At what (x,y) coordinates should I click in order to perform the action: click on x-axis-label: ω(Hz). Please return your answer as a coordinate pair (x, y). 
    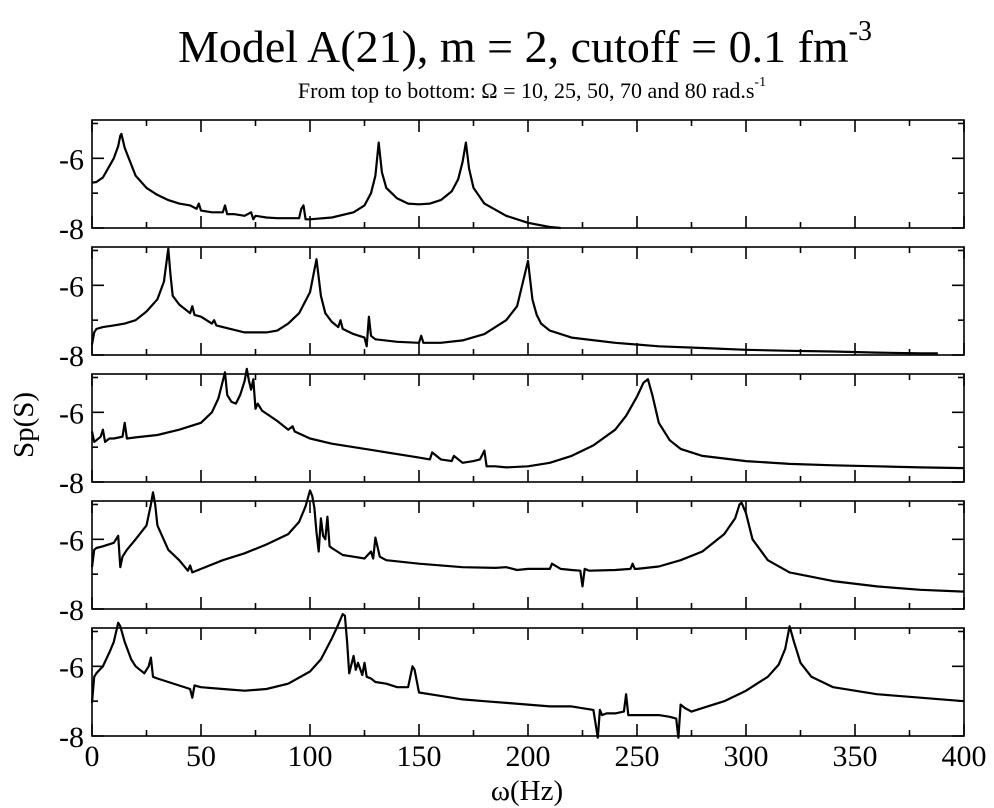
    Looking at the image, I should click on (527, 791).